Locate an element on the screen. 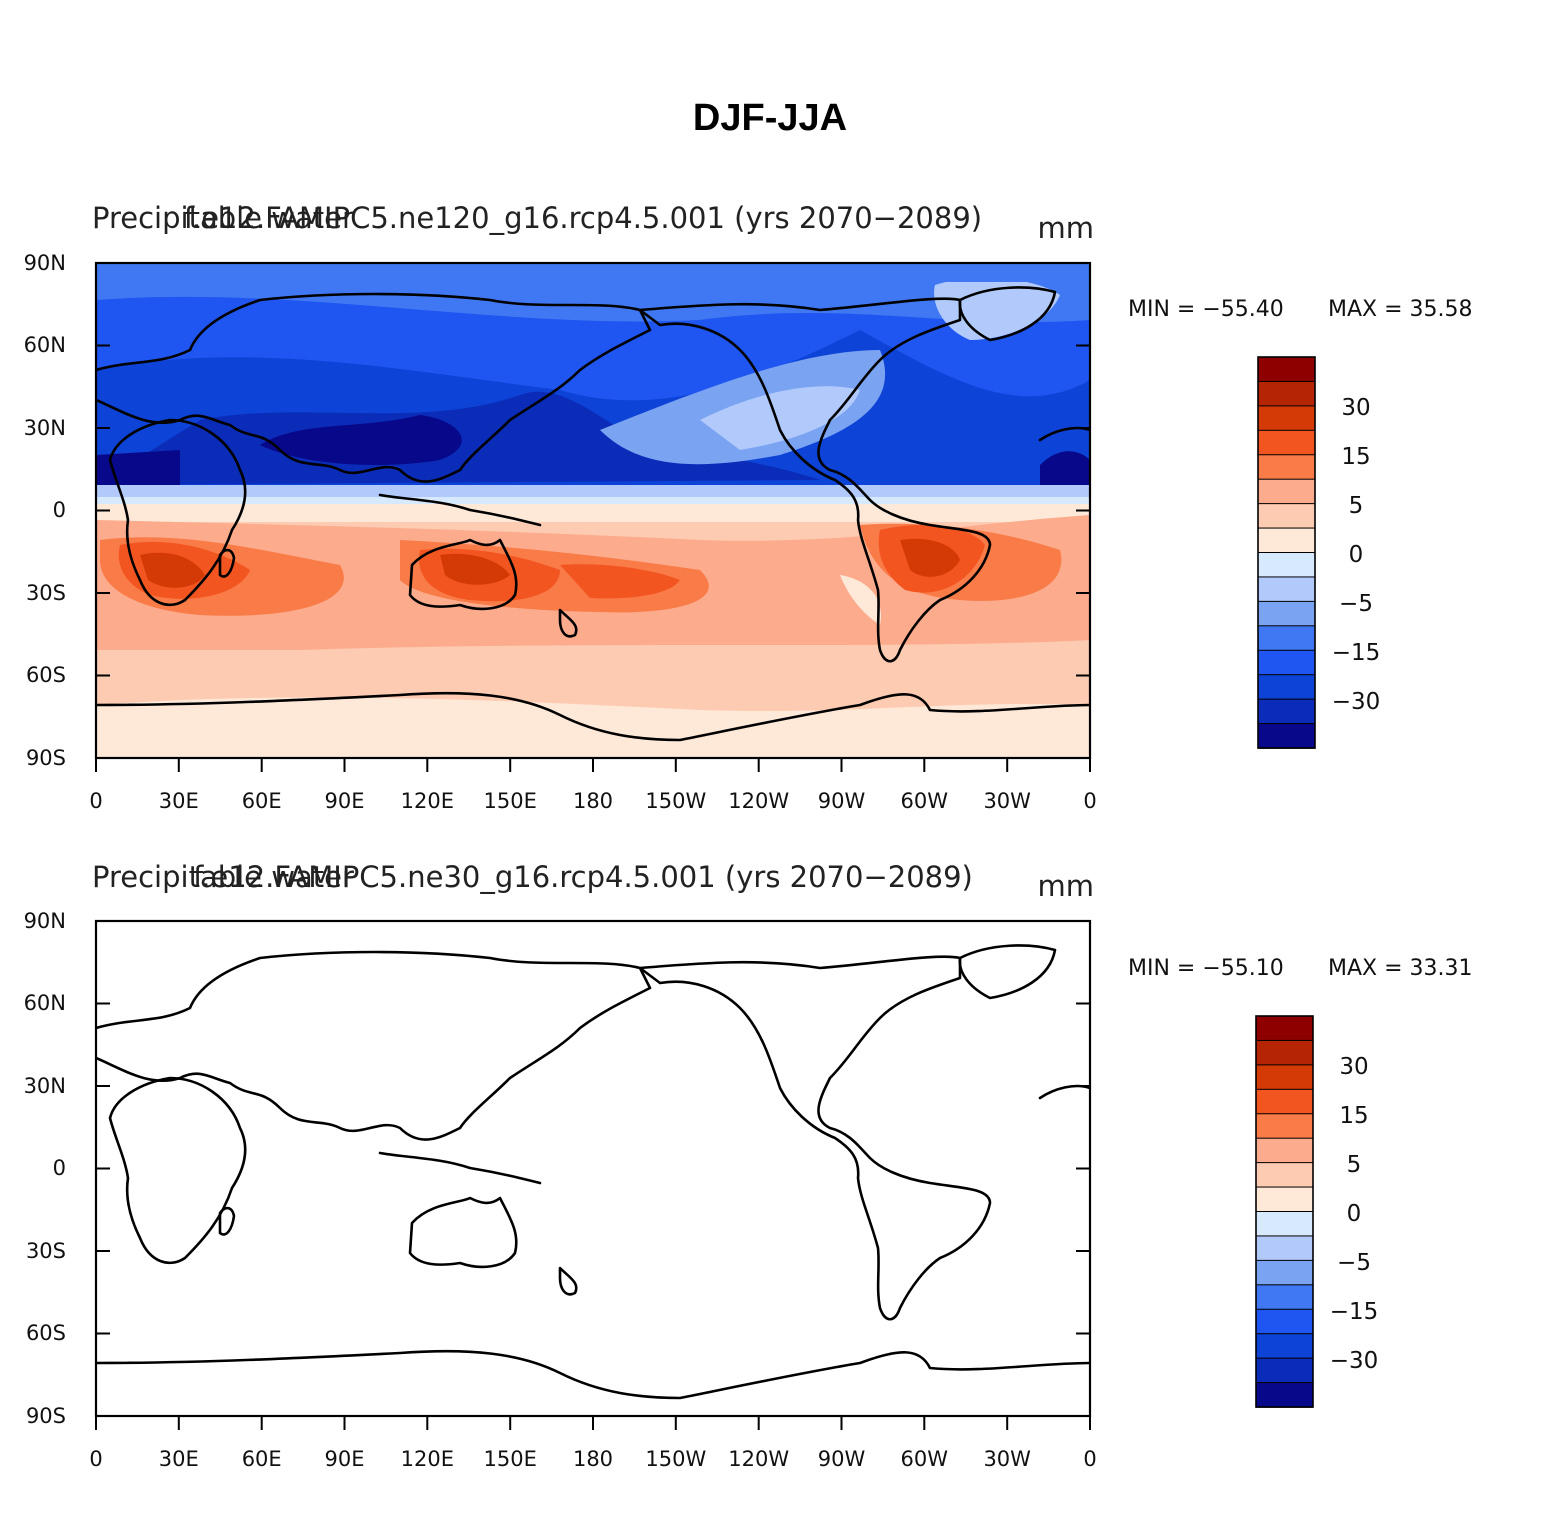 This screenshot has height=1538, width=1541. lon-label: 90E is located at coordinates (345, 801).